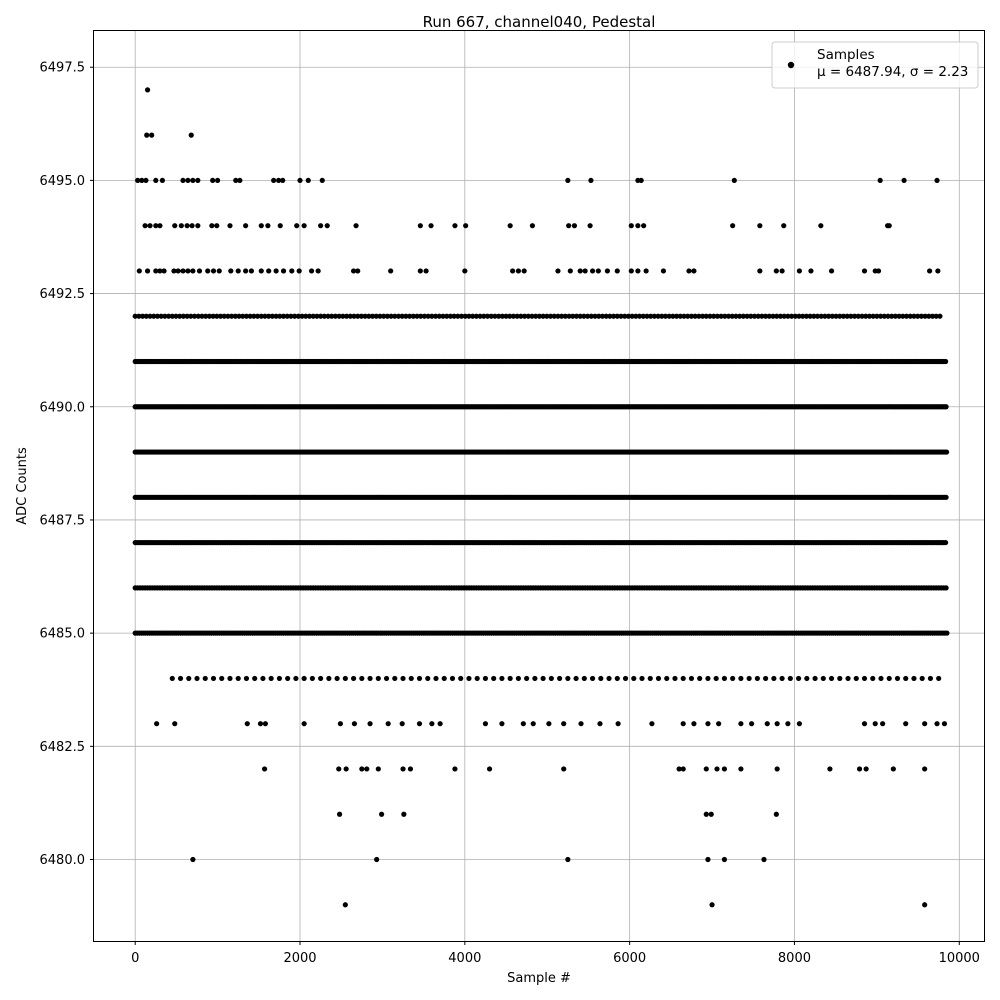 Image resolution: width=1000 pixels, height=1000 pixels. I want to click on x-tick-label: 10000, so click(959, 958).